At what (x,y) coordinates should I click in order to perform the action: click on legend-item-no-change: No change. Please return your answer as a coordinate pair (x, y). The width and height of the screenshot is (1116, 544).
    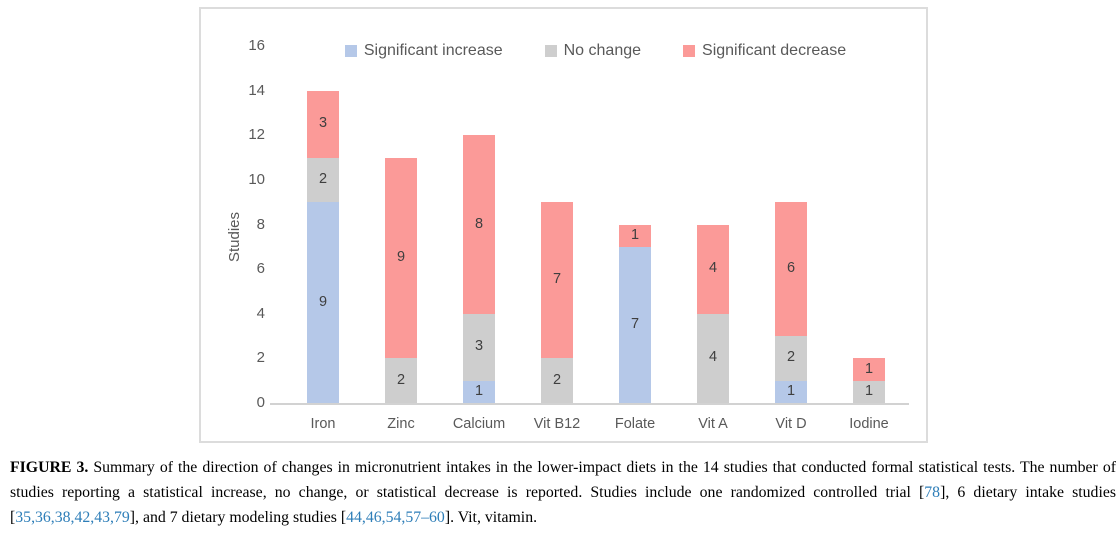
    Looking at the image, I should click on (593, 51).